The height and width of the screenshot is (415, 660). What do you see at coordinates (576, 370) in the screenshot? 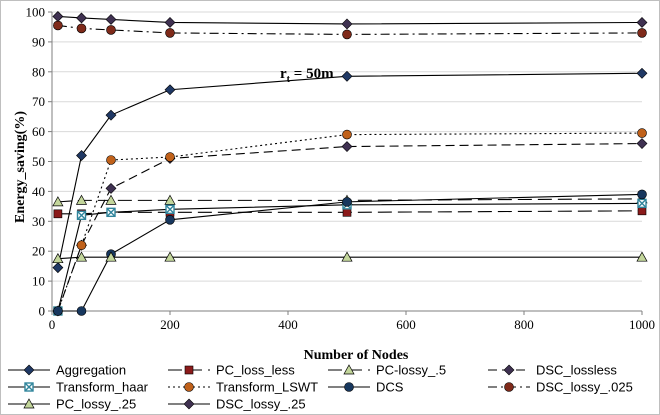
I see `legend-label: DSC_lossless` at bounding box center [576, 370].